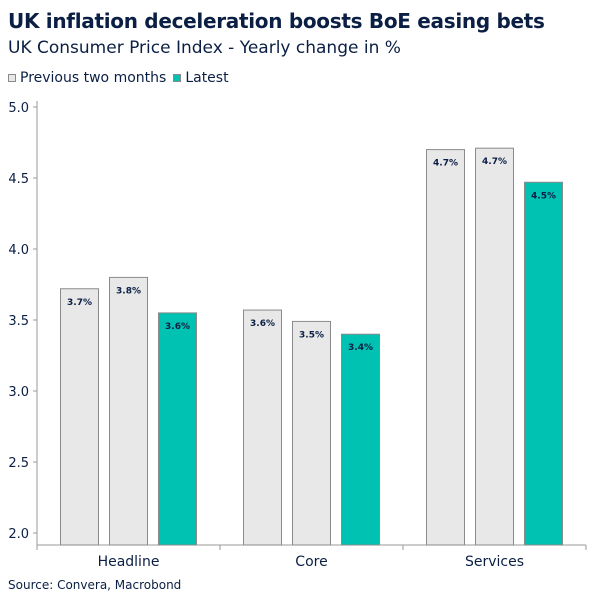 Image resolution: width=604 pixels, height=604 pixels. I want to click on data-label: 3.7%, so click(79, 303).